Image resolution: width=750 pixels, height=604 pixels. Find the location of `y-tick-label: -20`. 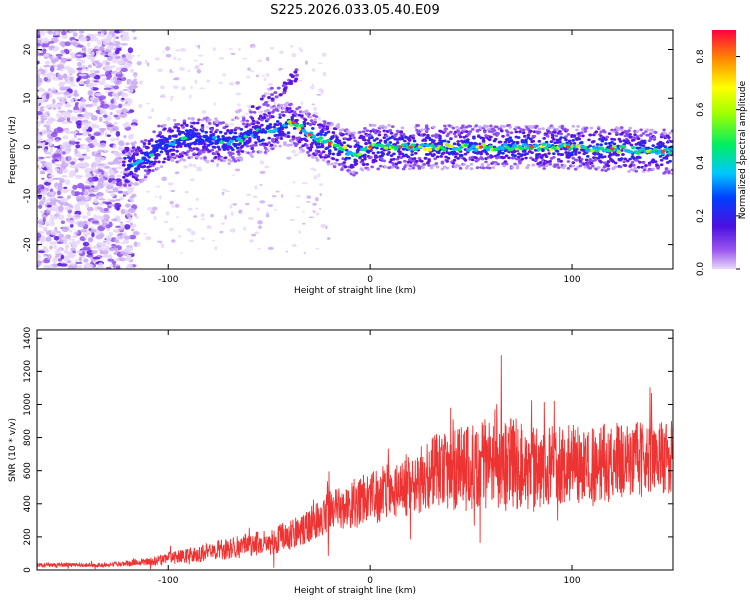

y-tick-label: -20 is located at coordinates (28, 244).